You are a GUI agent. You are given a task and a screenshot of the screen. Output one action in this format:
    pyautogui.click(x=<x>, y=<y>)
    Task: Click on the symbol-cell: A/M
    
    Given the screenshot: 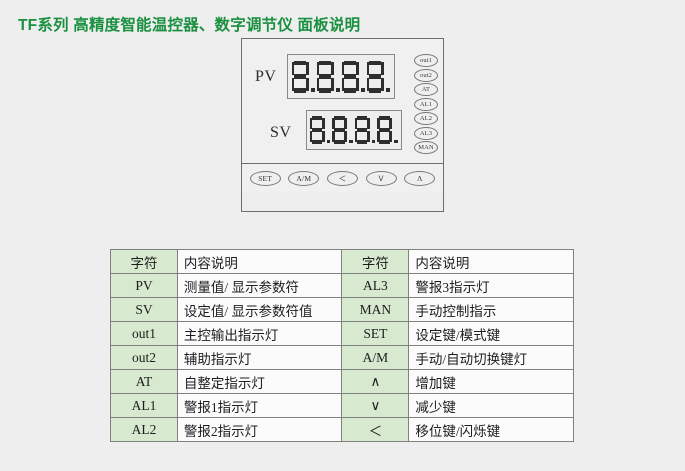 What is the action you would take?
    pyautogui.click(x=375, y=357)
    